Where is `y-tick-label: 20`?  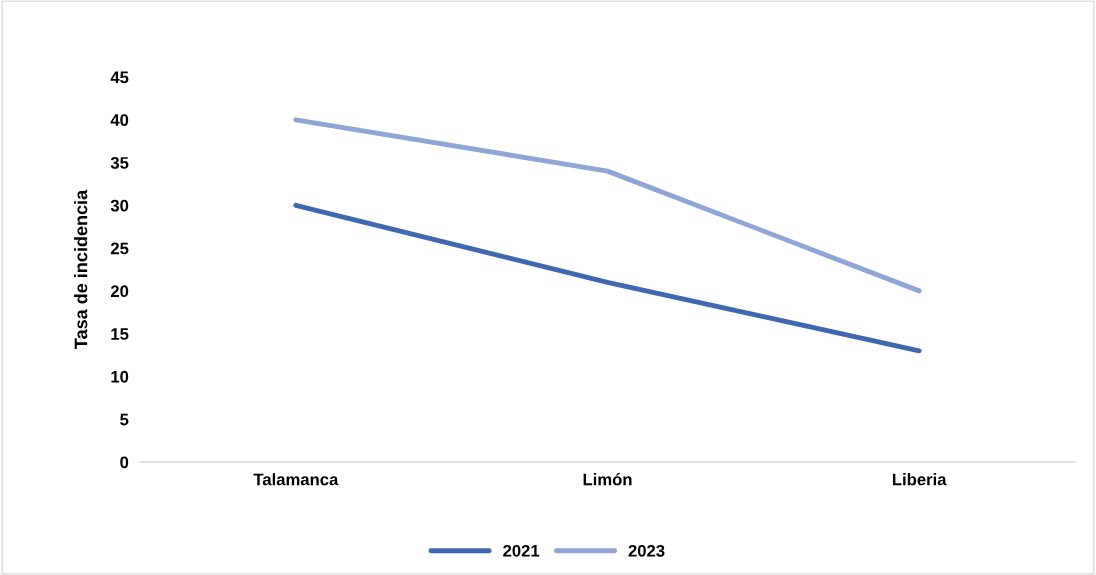 y-tick-label: 20 is located at coordinates (119, 291).